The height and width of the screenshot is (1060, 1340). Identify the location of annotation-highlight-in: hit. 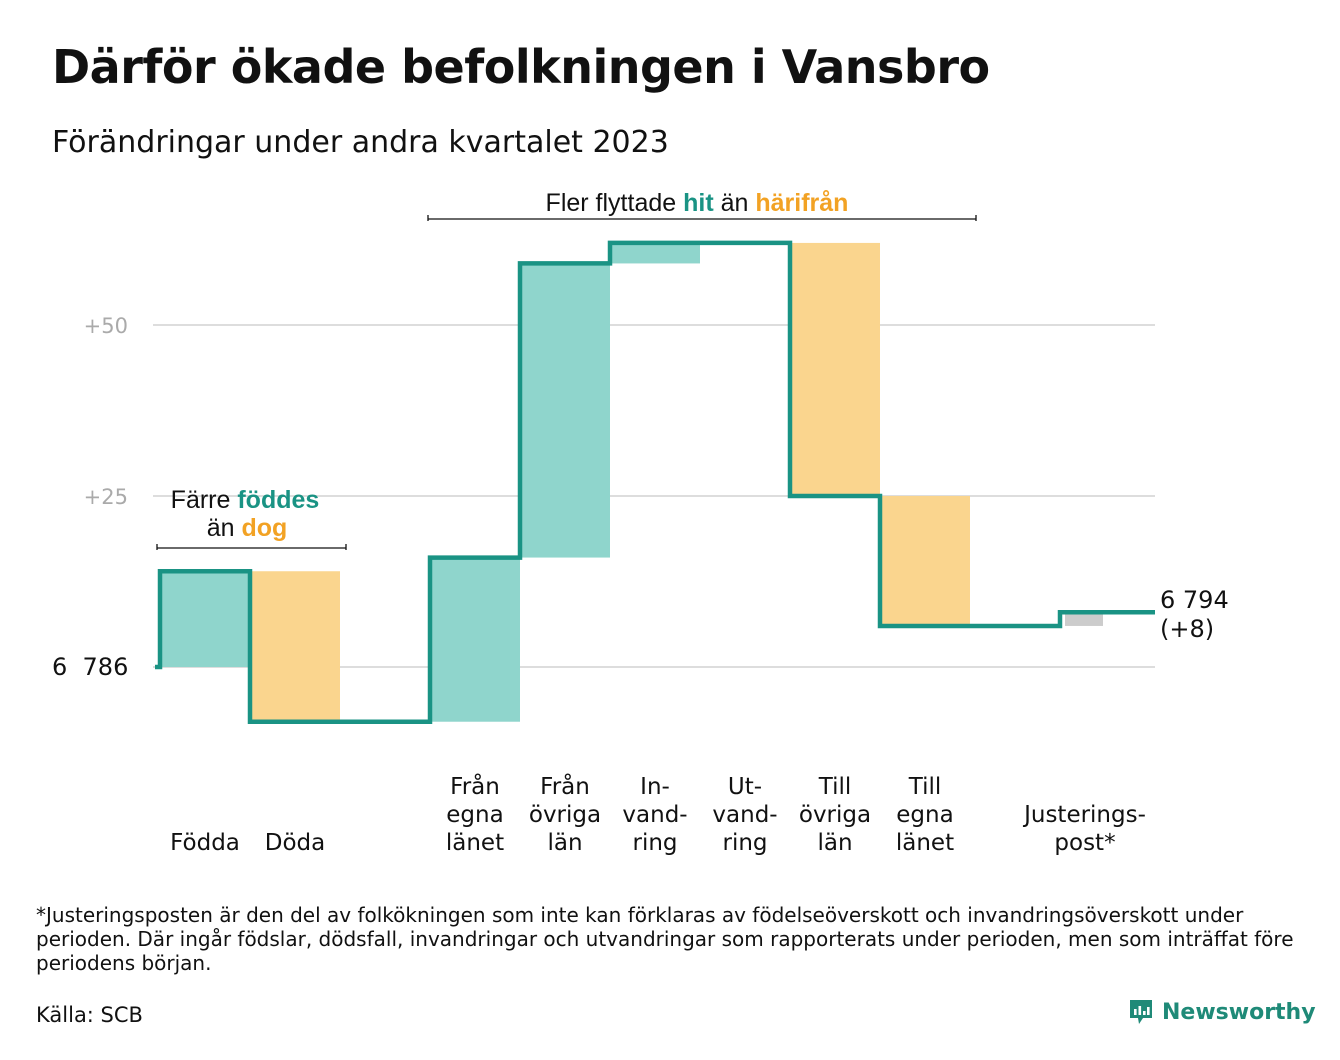
(698, 203).